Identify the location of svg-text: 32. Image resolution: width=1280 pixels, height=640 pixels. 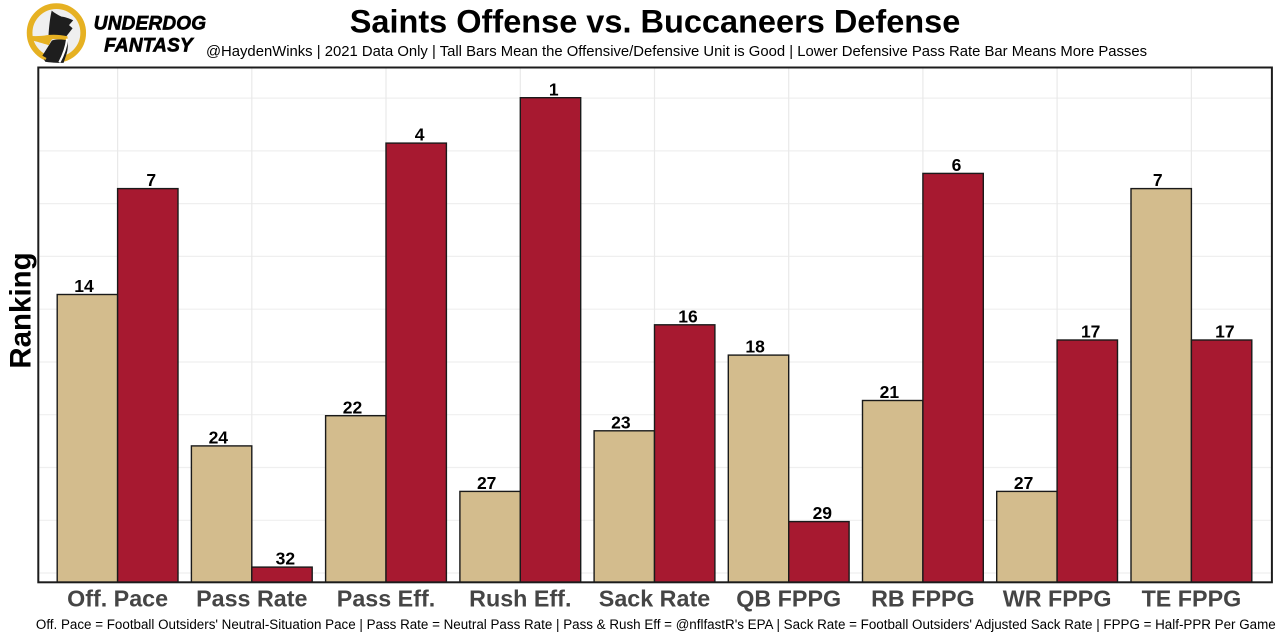
(286, 559).